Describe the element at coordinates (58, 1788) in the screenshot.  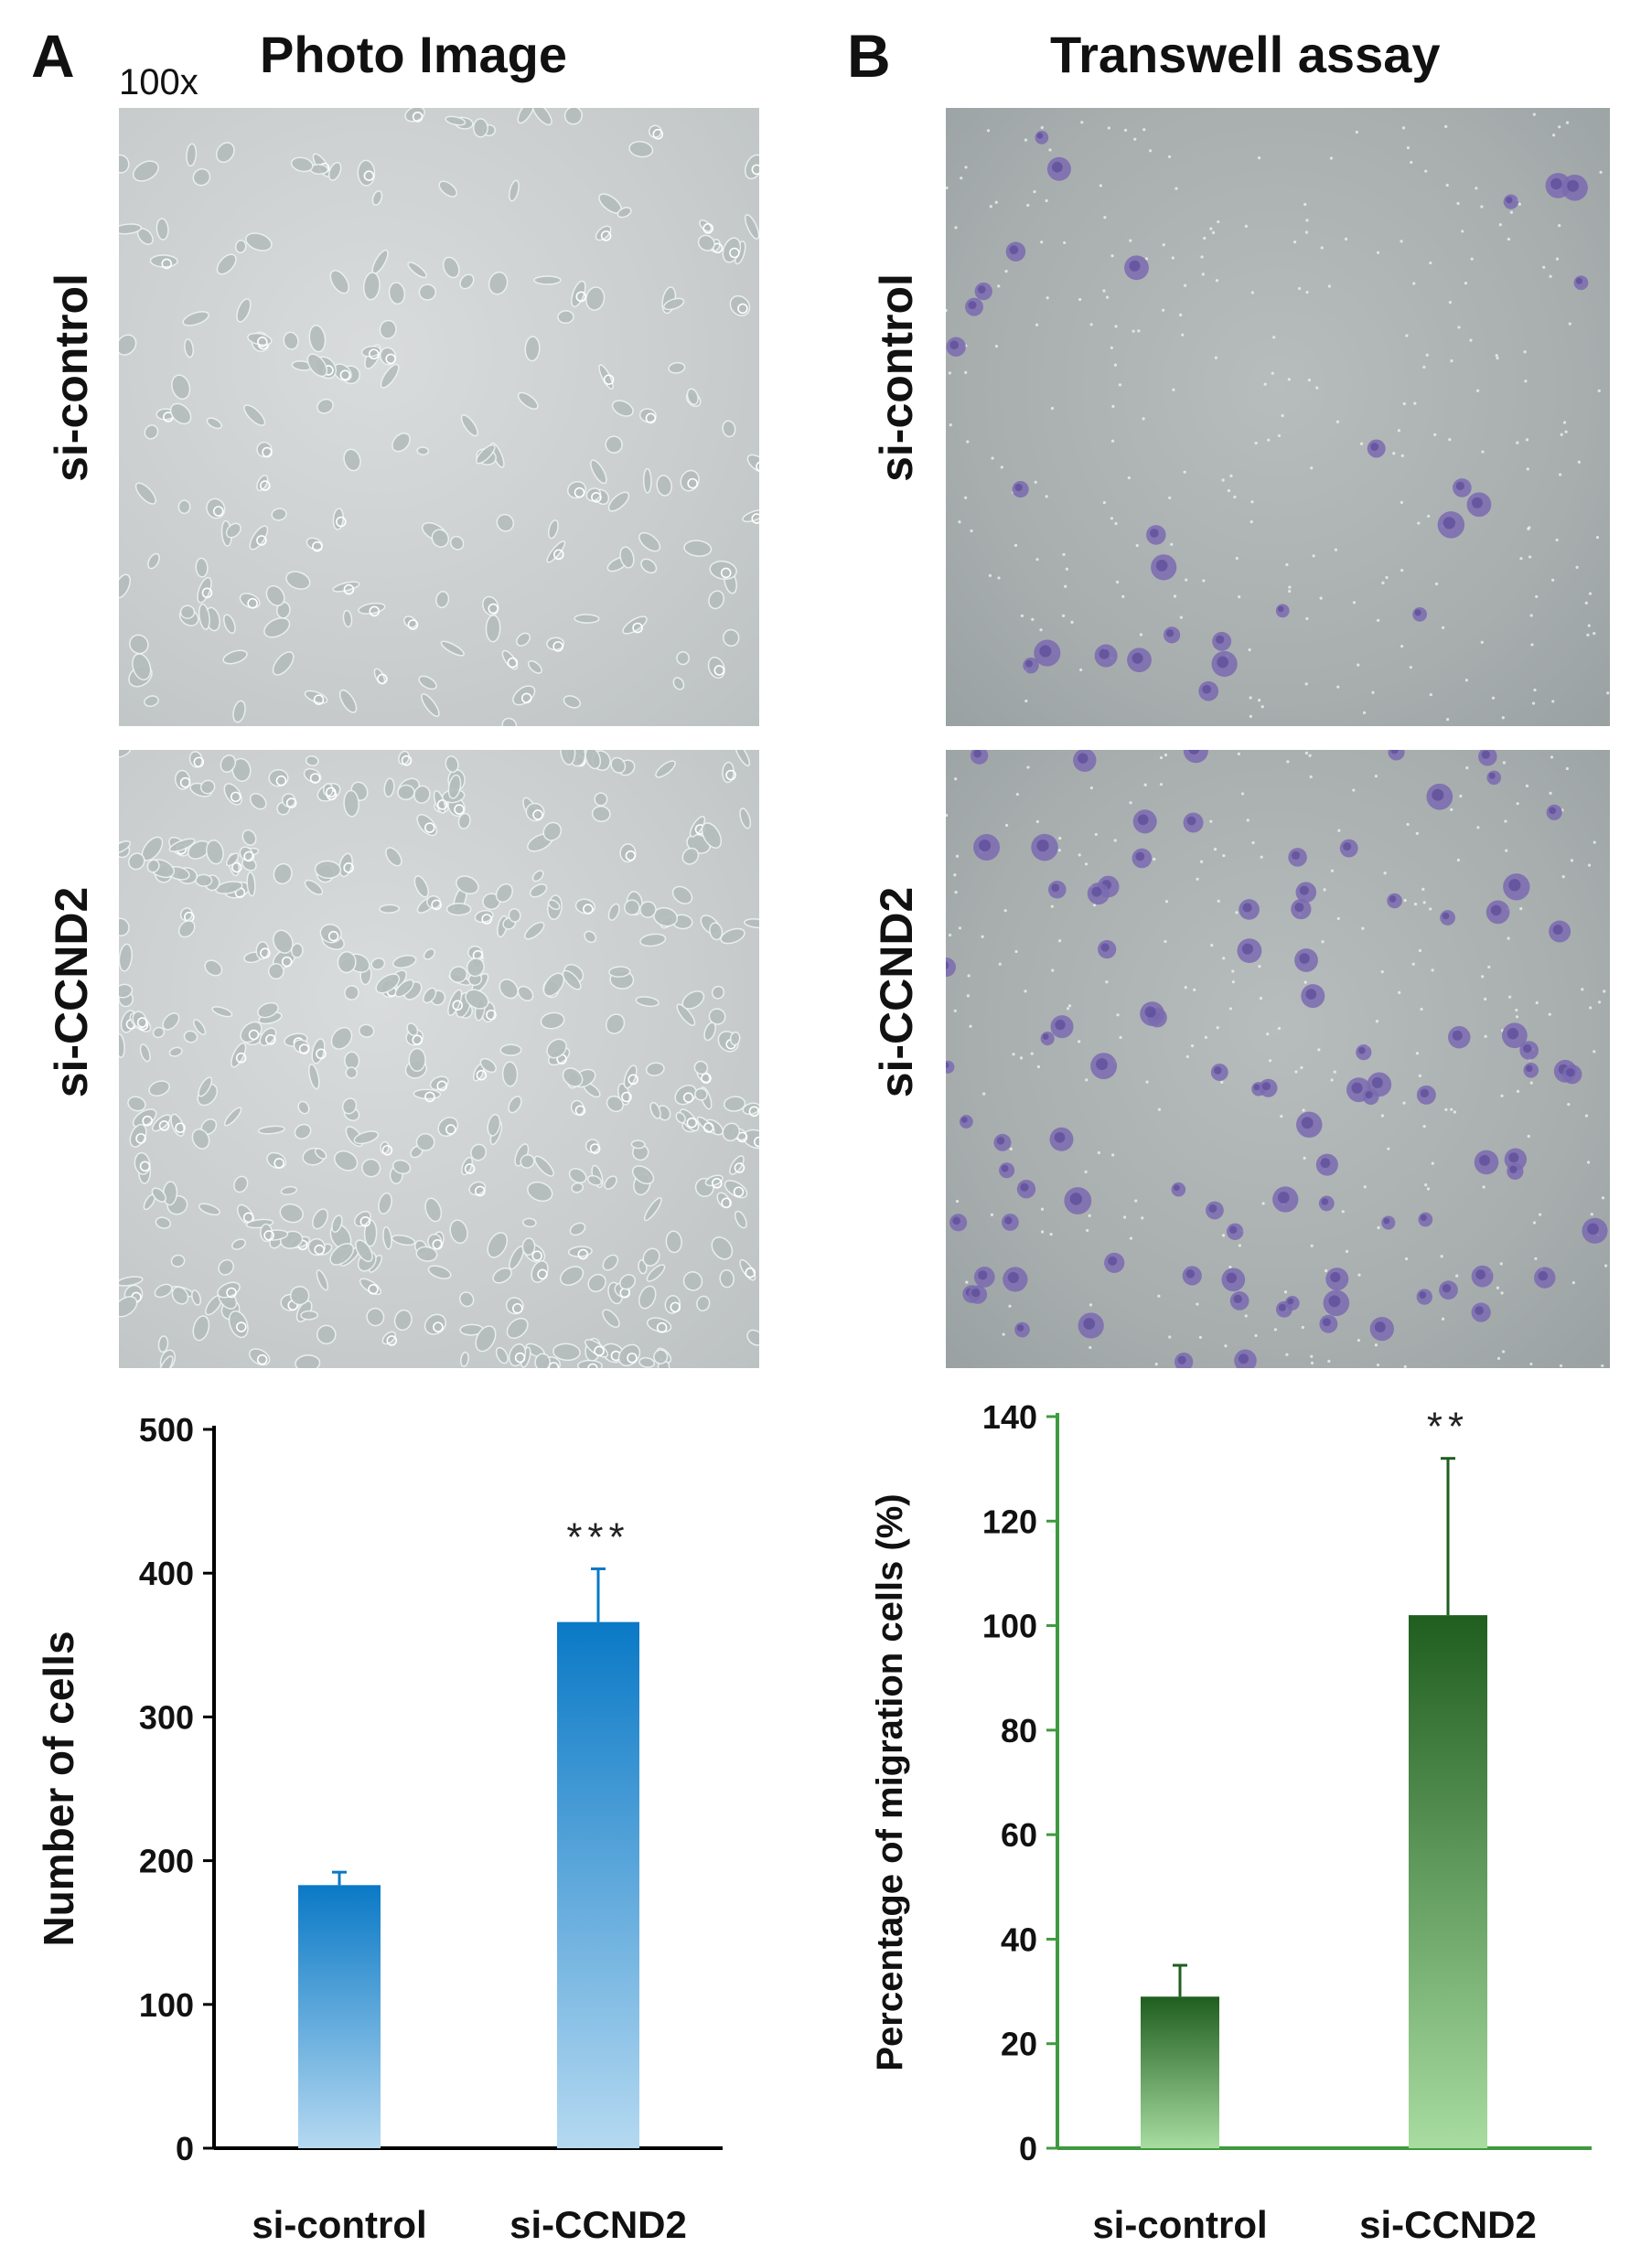
I see `y-axis-label: Number of cells` at that location.